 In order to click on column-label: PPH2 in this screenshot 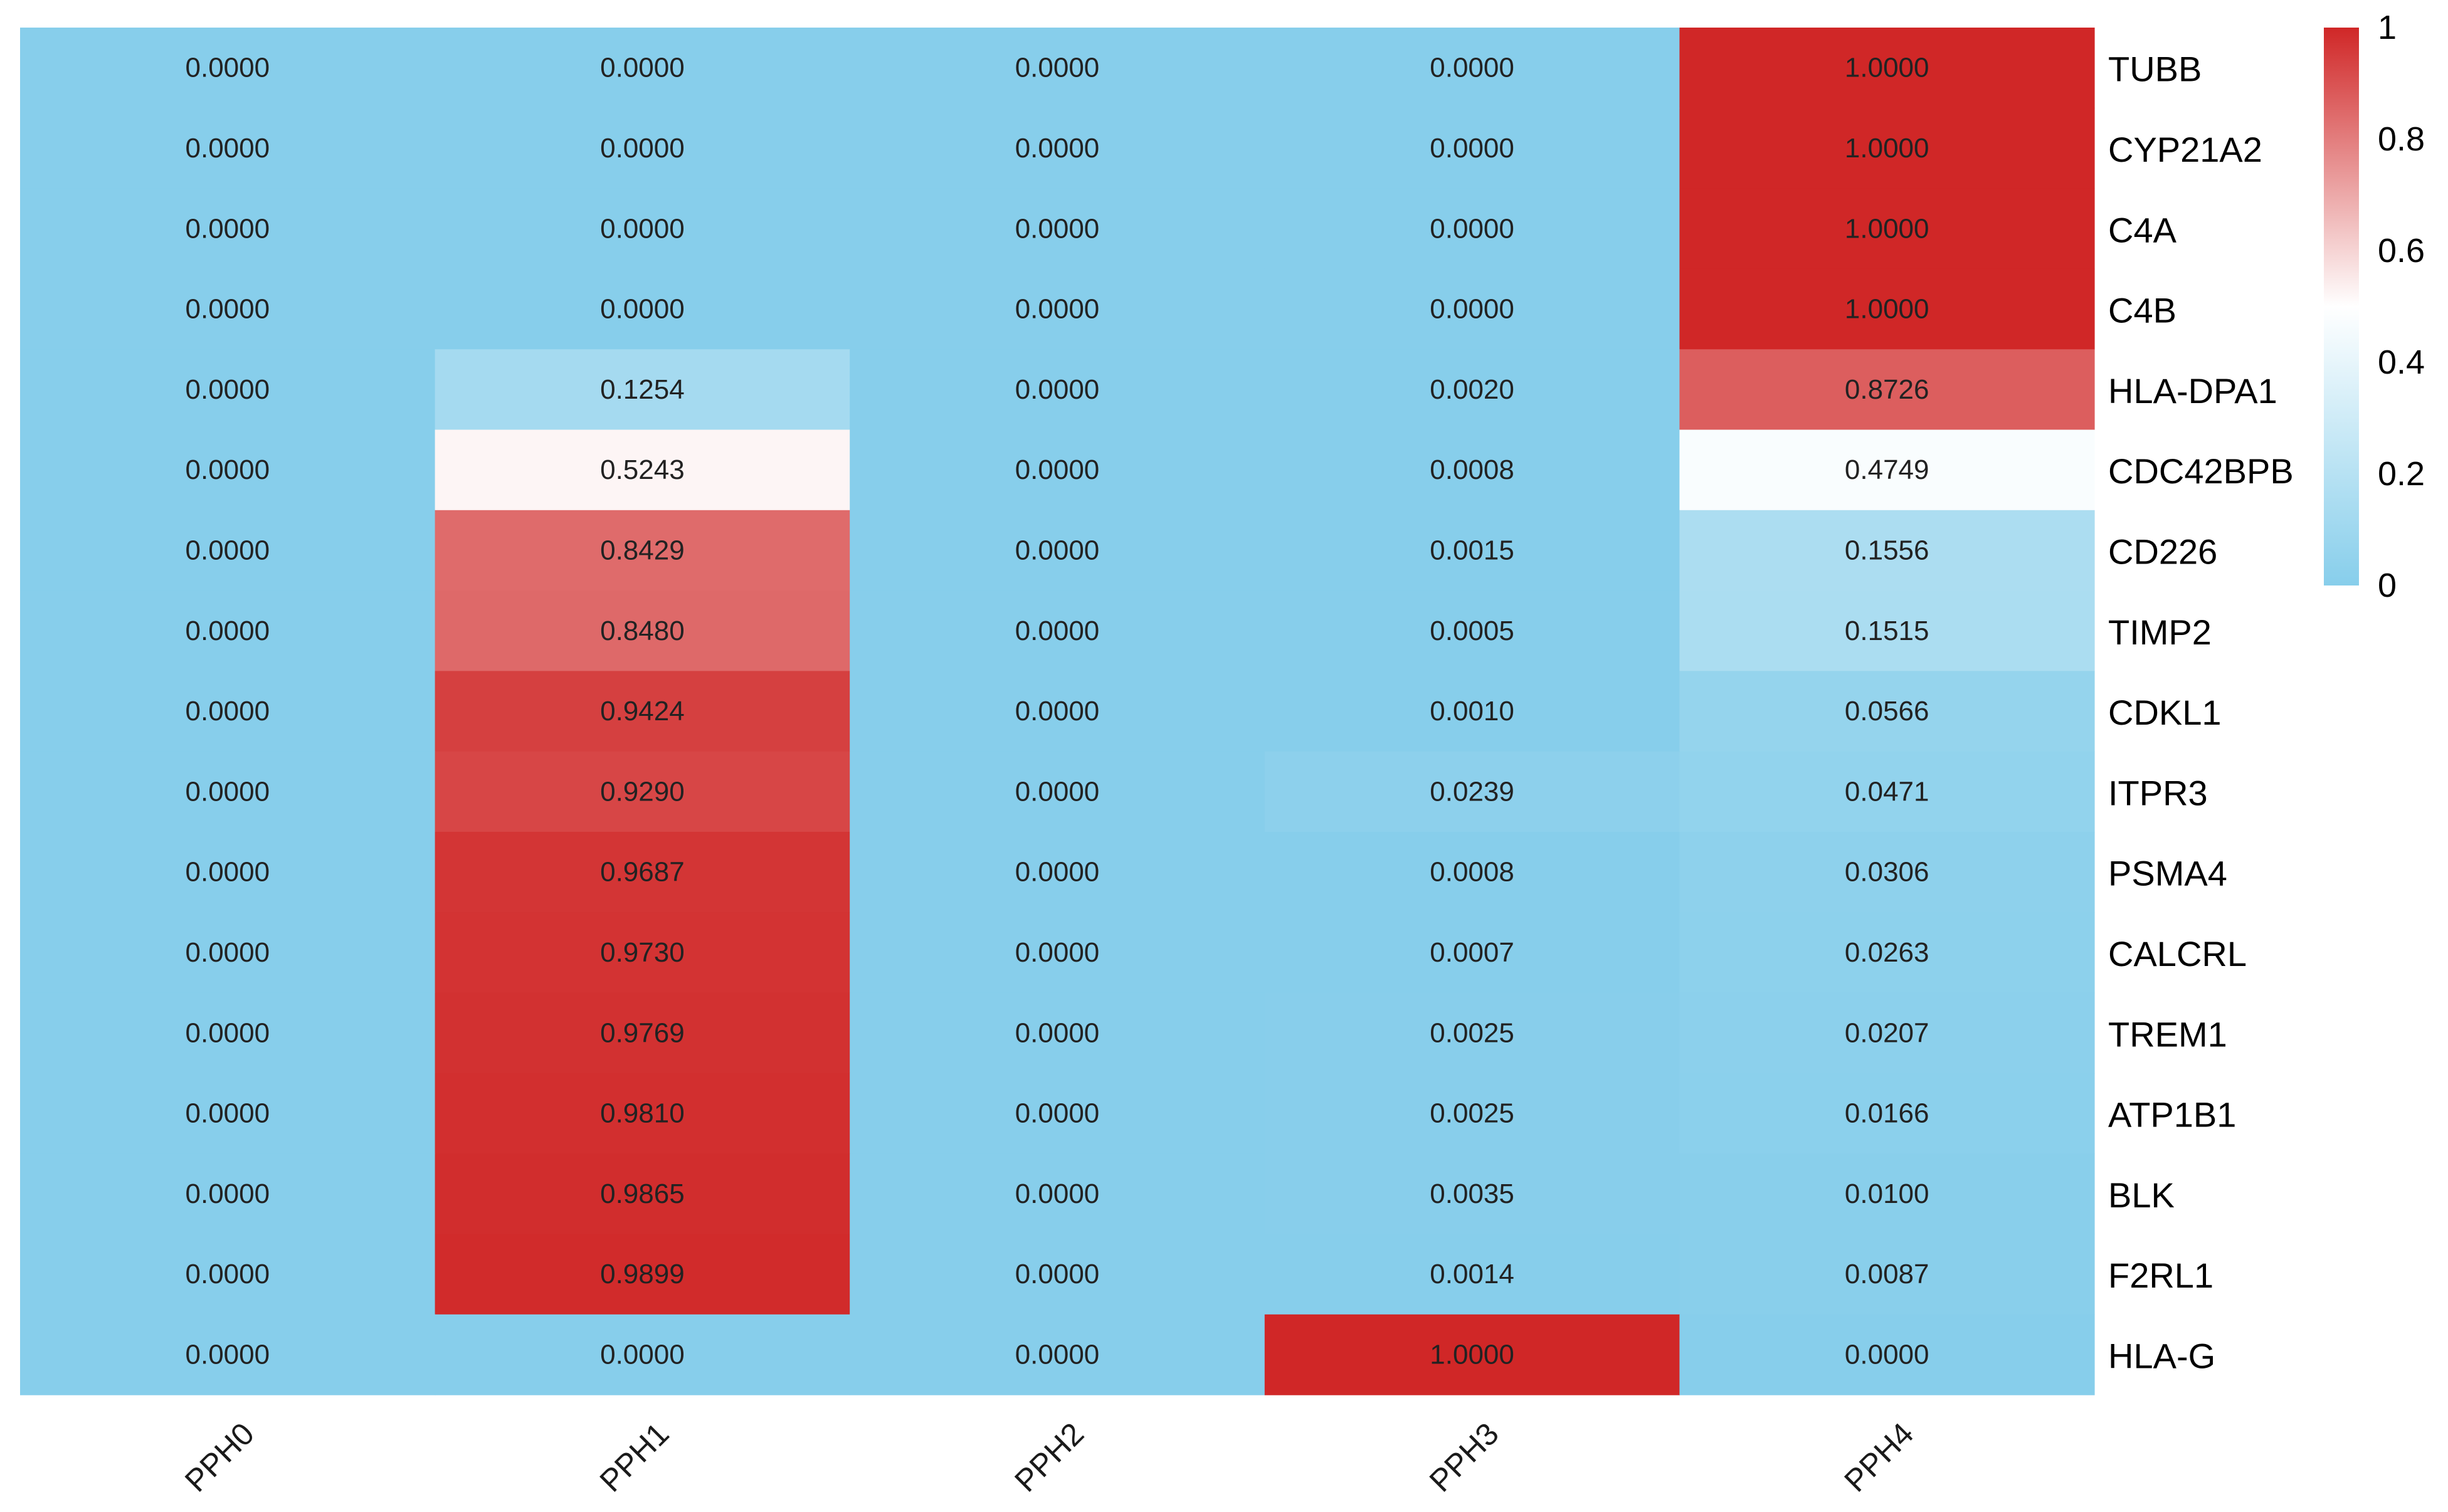, I will do `click(1049, 1457)`.